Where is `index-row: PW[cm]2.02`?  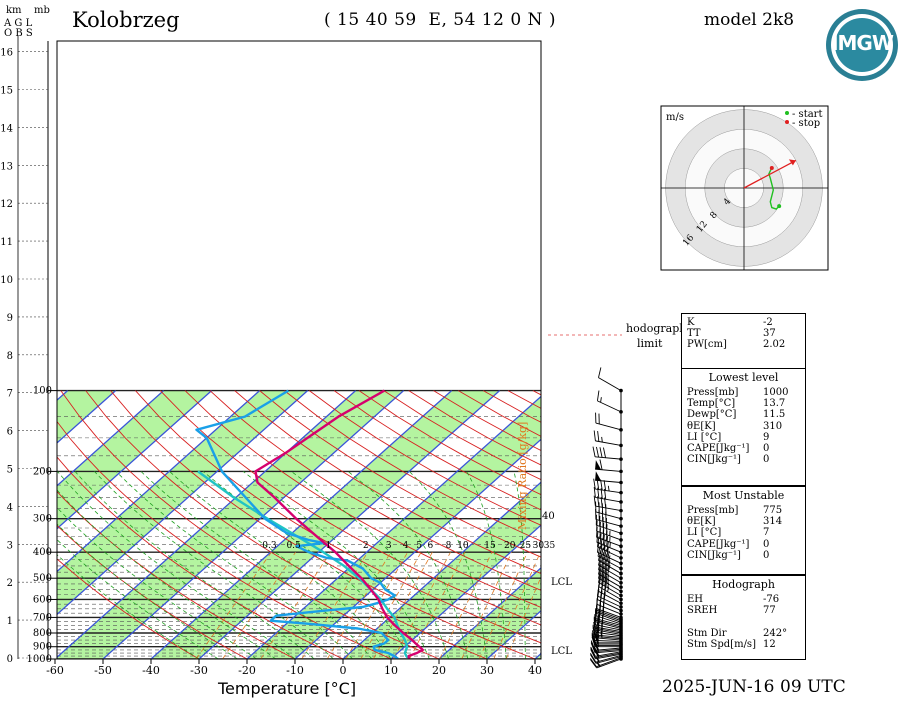
index-row: PW[cm]2.02 is located at coordinates (743, 344).